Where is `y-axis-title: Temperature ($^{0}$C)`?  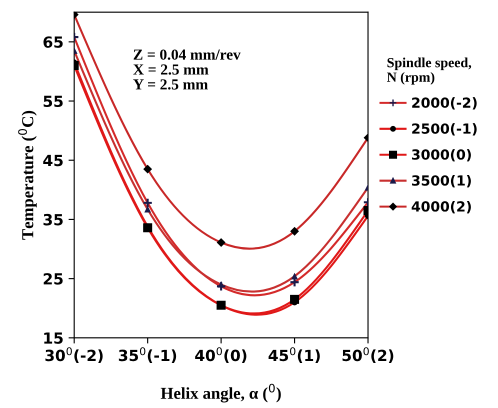
y-axis-title: Temperature ($^{0}$C) is located at coordinates (27, 175).